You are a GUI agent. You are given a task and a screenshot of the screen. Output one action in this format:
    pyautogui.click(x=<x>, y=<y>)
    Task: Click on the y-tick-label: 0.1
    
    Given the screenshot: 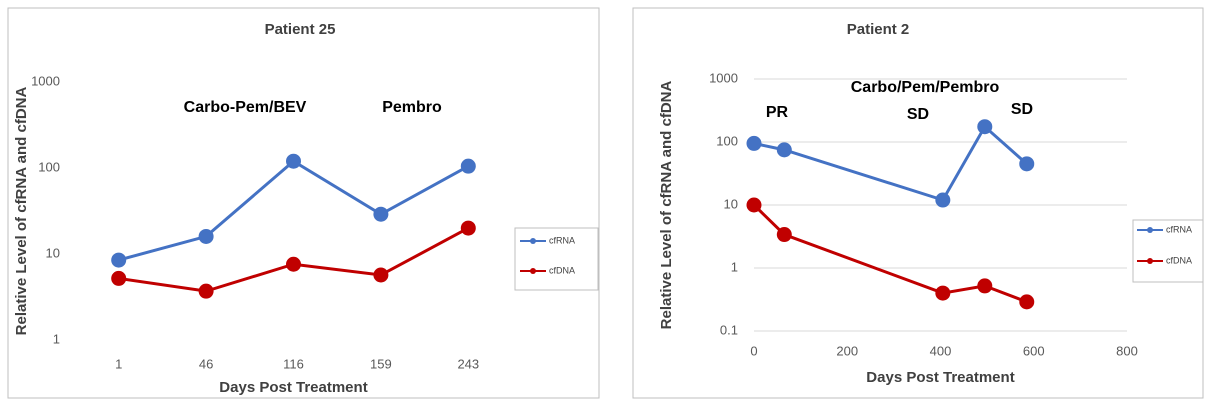 What is the action you would take?
    pyautogui.click(x=729, y=329)
    